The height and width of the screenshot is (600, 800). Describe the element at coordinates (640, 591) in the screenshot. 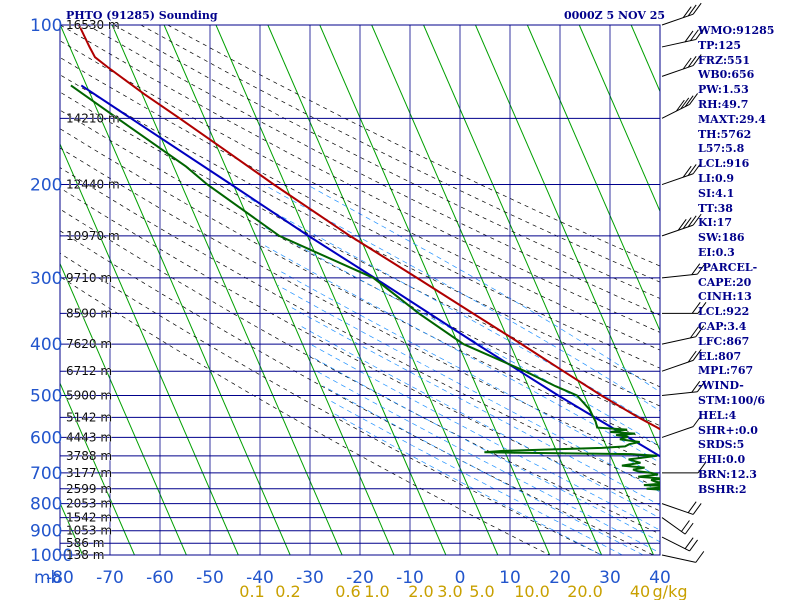

I see `mixing-ratio-label: 40` at that location.